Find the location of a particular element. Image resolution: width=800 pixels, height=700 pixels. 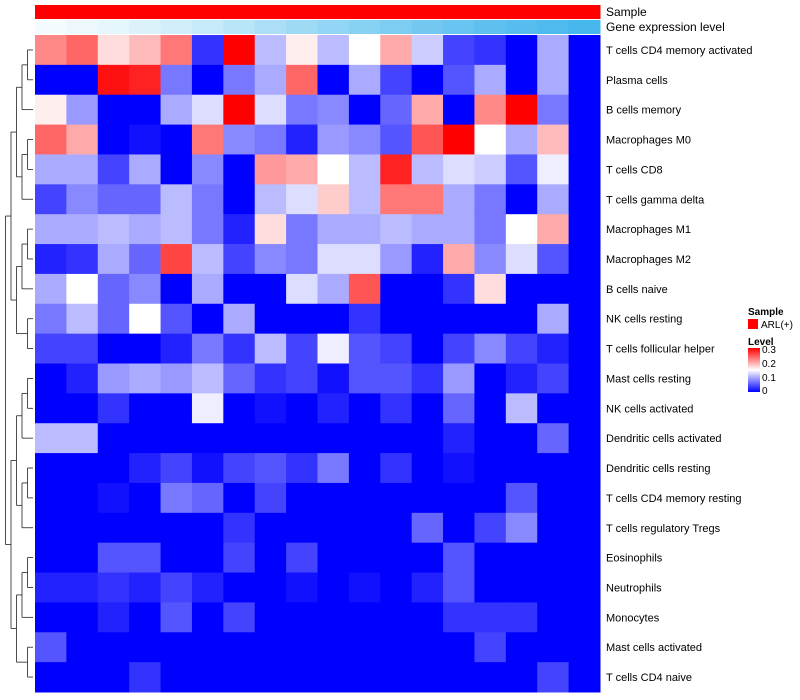

row-label: Plasma cells is located at coordinates (637, 81).